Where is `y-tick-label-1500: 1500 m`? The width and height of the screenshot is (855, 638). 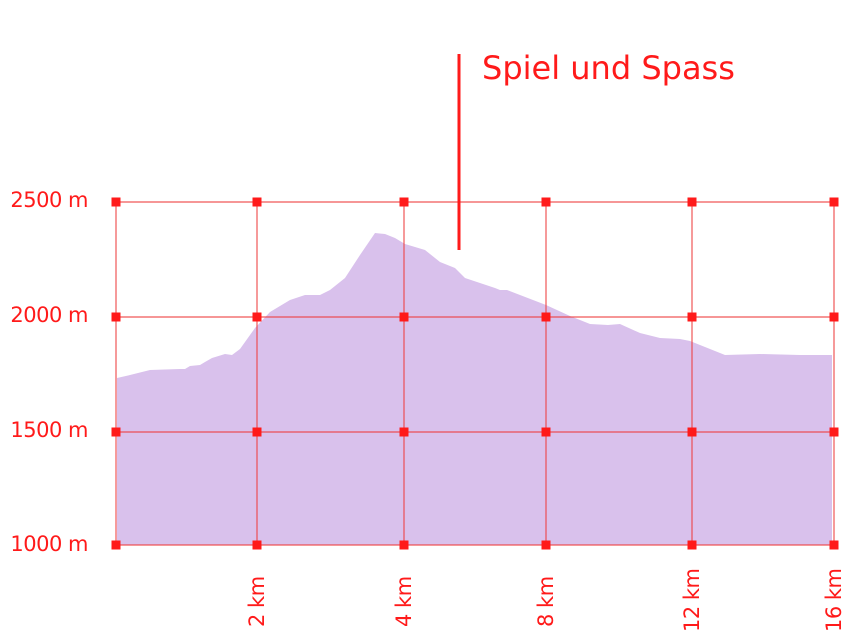
y-tick-label-1500: 1500 m is located at coordinates (49, 430).